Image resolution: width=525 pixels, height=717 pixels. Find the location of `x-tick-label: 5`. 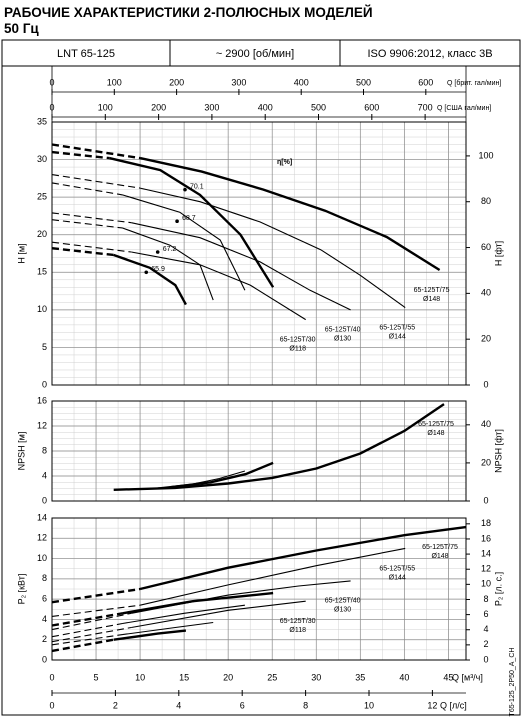

x-tick-label: 5 is located at coordinates (96, 677).